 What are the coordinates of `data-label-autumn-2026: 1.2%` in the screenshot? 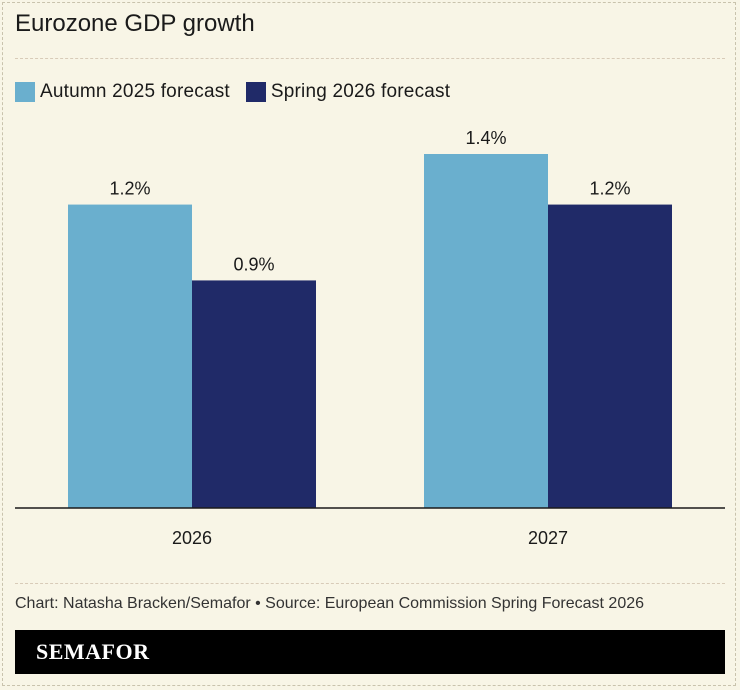 It's located at (129, 189).